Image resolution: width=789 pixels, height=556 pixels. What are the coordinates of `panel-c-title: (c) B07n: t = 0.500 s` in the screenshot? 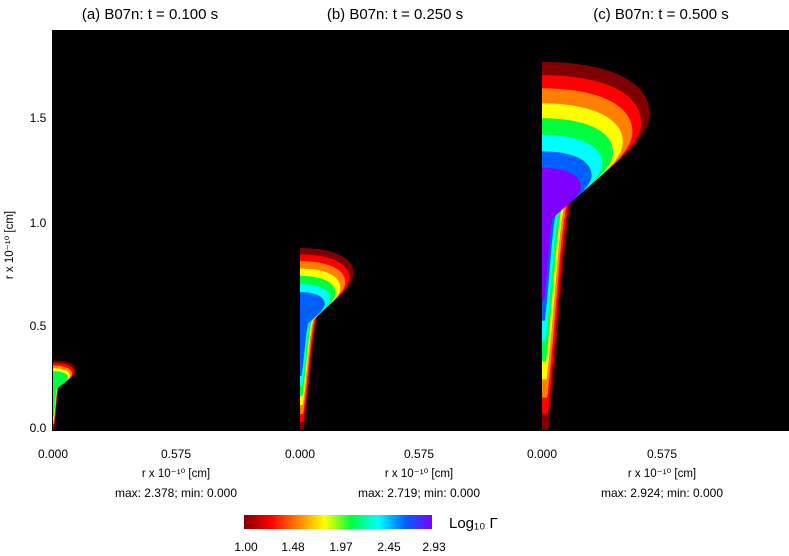 It's located at (661, 14).